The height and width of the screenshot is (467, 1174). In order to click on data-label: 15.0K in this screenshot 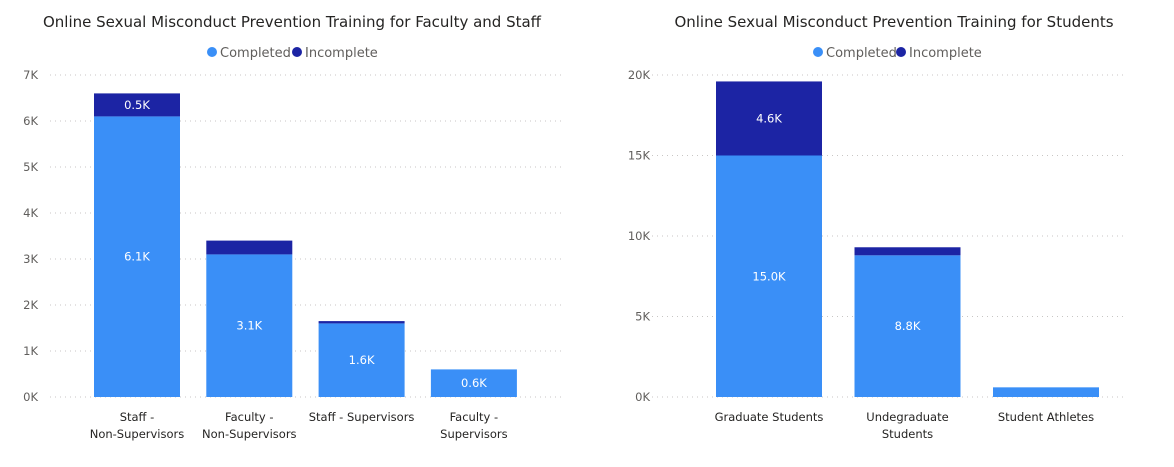, I will do `click(769, 276)`.